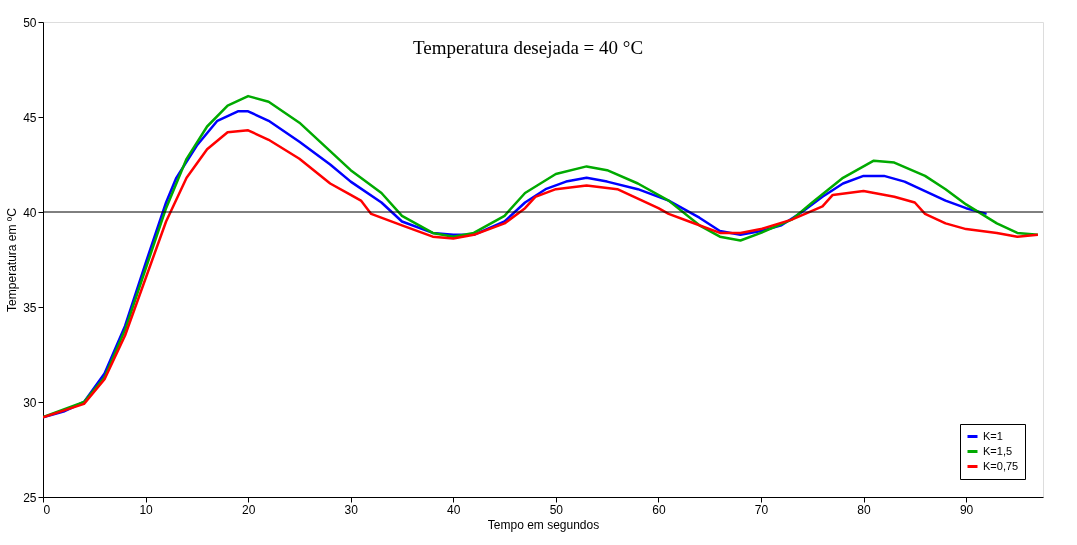 This screenshot has height=545, width=1077. I want to click on x-tick-label: 60, so click(659, 509).